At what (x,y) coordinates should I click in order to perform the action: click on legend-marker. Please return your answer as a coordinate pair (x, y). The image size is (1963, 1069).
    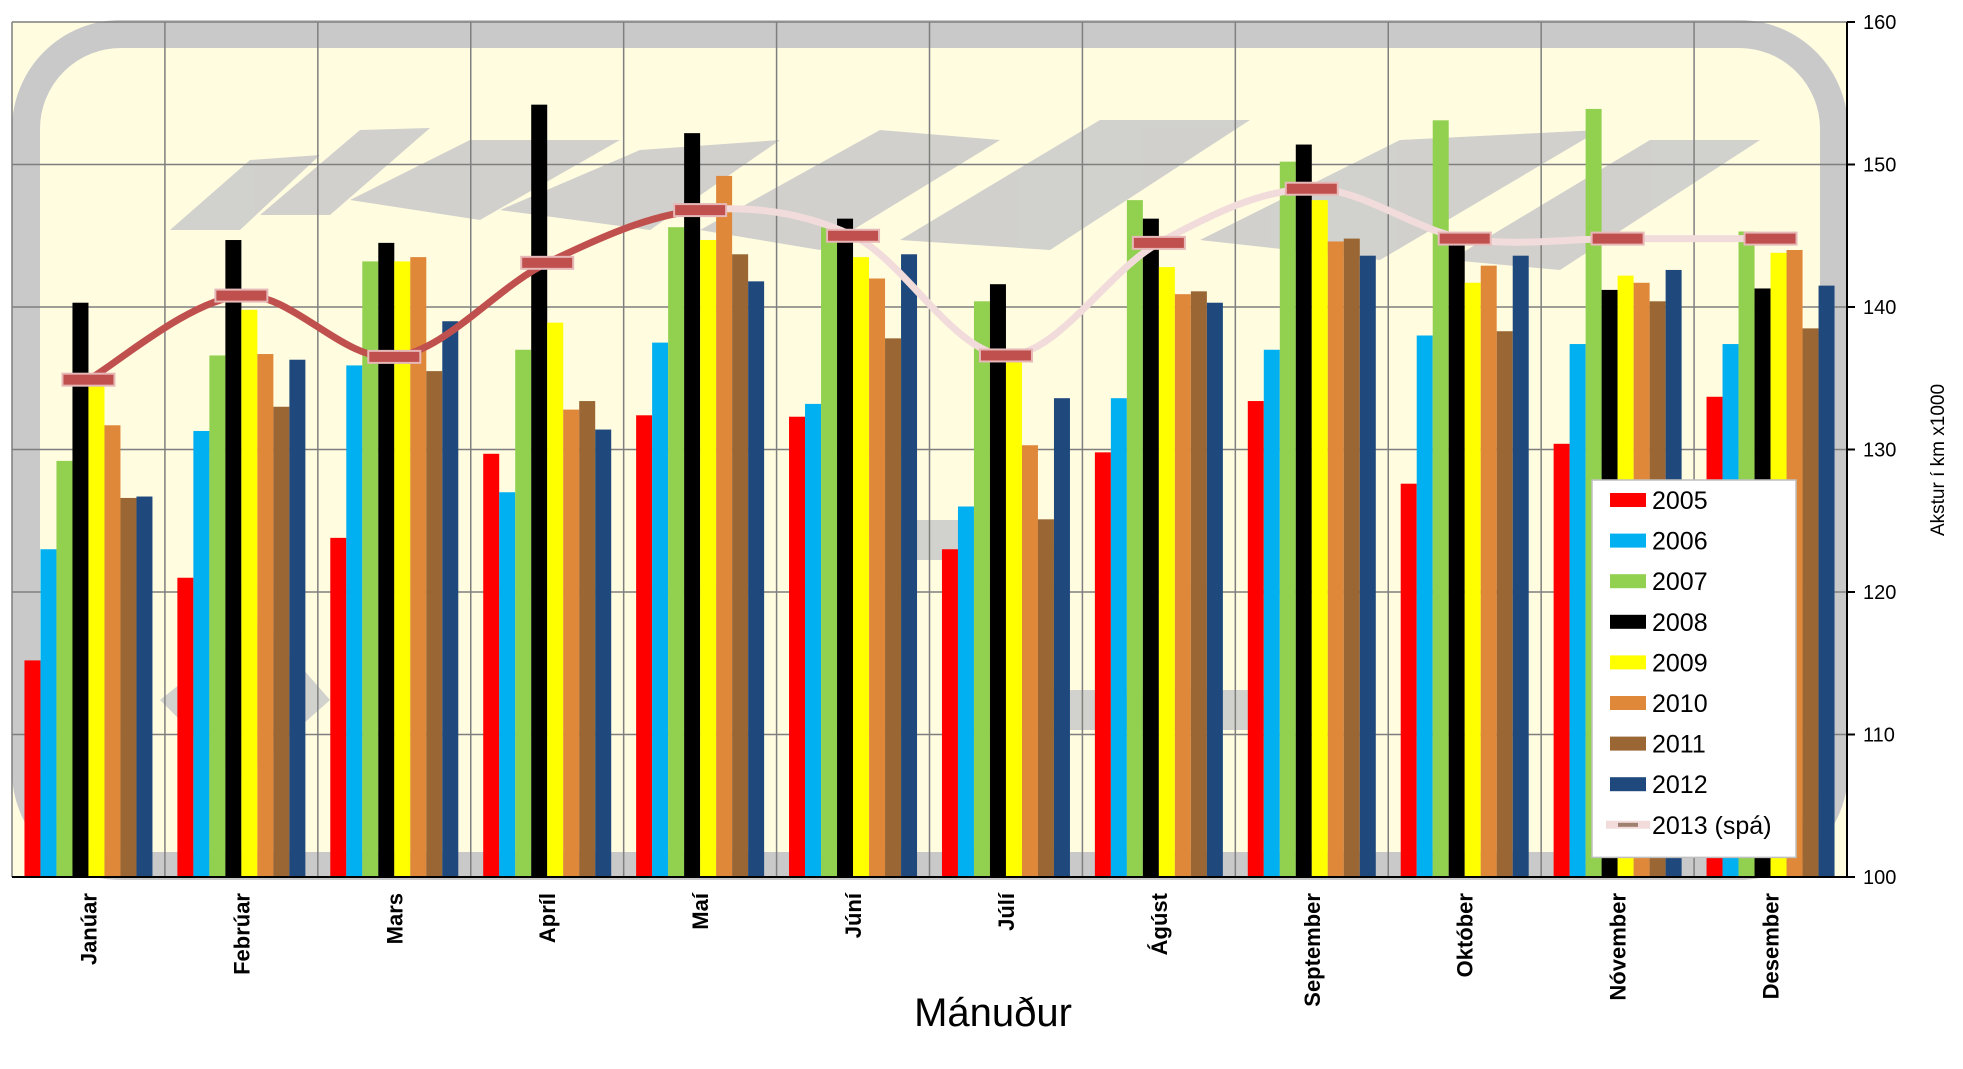
    Looking at the image, I should click on (1628, 824).